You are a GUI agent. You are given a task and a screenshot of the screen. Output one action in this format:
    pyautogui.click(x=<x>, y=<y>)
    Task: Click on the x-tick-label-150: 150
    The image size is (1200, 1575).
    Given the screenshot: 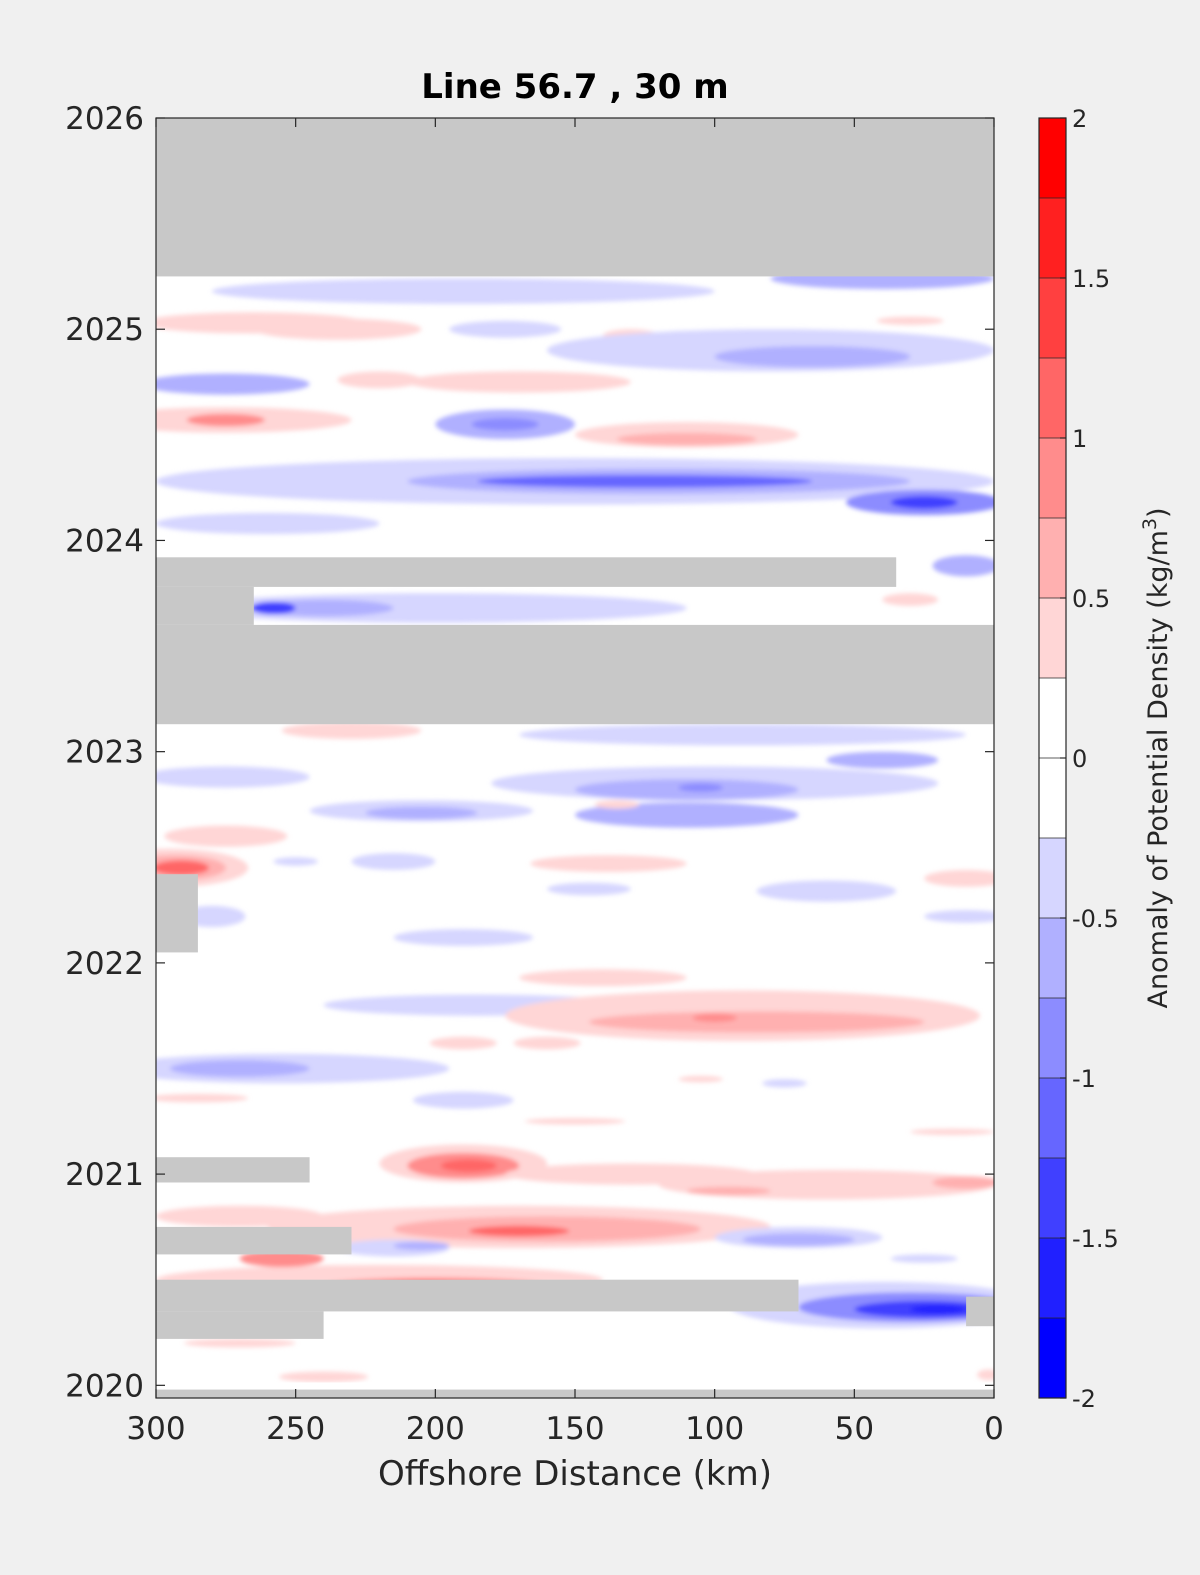 What is the action you would take?
    pyautogui.click(x=574, y=1429)
    